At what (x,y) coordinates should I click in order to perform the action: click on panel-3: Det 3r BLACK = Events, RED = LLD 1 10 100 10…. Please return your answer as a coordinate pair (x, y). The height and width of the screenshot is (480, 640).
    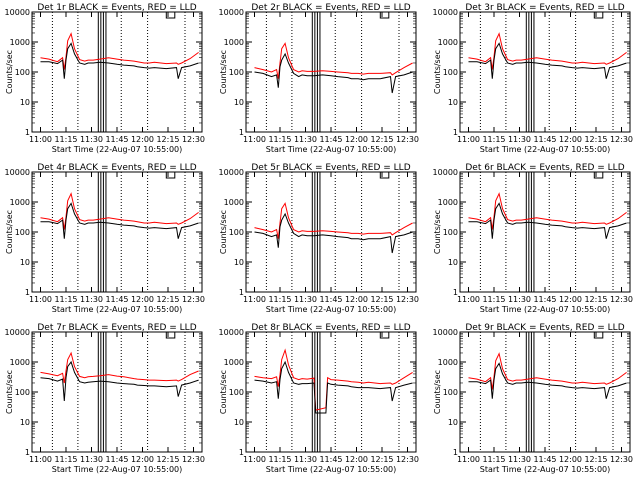
    Looking at the image, I should click on (533, 78).